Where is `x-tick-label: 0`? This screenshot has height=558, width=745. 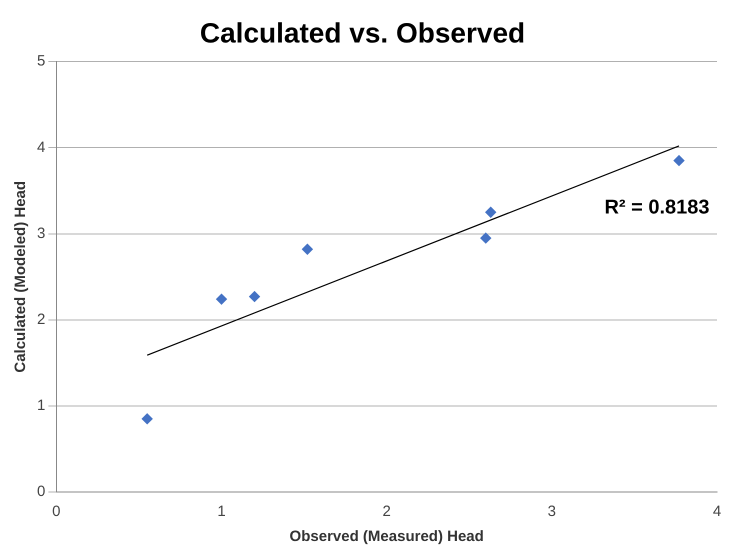
x-tick-label: 0 is located at coordinates (56, 511).